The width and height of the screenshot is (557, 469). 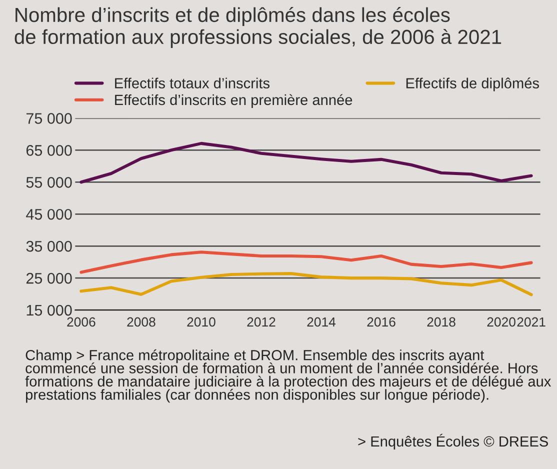 I want to click on x-tick-label: 2014, so click(x=321, y=322).